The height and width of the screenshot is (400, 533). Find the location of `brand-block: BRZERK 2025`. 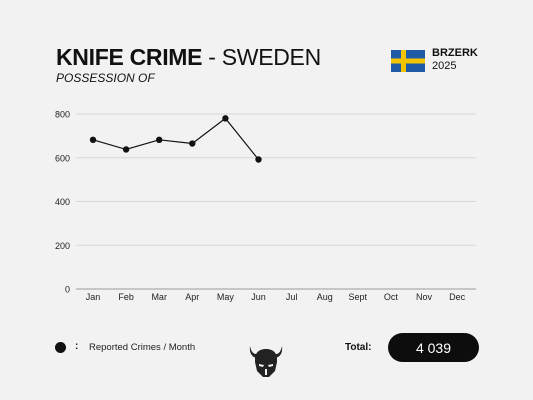

brand-block: BRZERK 2025 is located at coordinates (455, 60).